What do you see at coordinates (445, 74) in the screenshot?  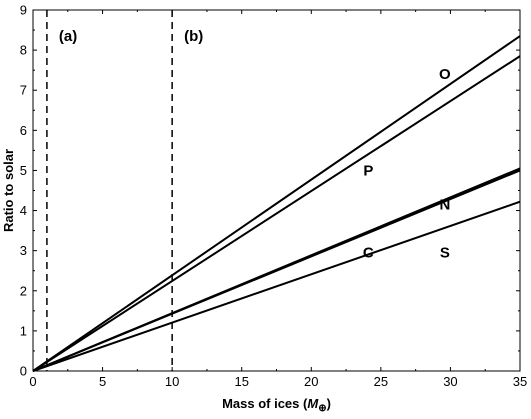 I see `series-label-o: O` at bounding box center [445, 74].